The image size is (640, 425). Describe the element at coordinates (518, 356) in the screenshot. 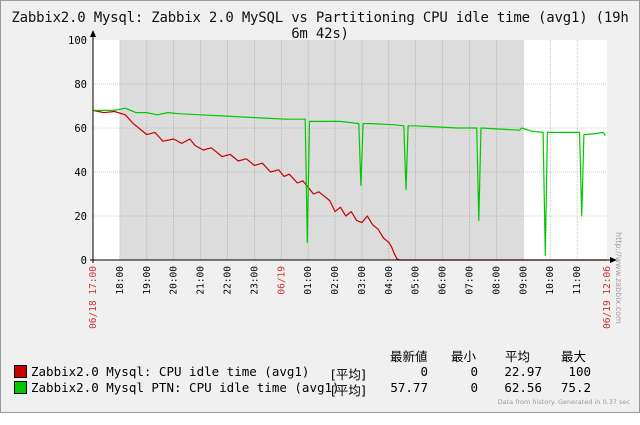

I see `header-avg: 平均` at that location.